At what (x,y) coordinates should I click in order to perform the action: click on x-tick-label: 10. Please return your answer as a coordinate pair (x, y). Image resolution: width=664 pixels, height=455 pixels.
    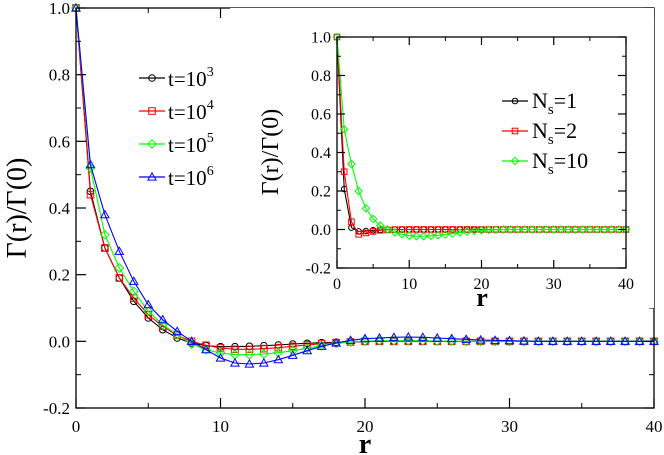
    Looking at the image, I should click on (409, 284).